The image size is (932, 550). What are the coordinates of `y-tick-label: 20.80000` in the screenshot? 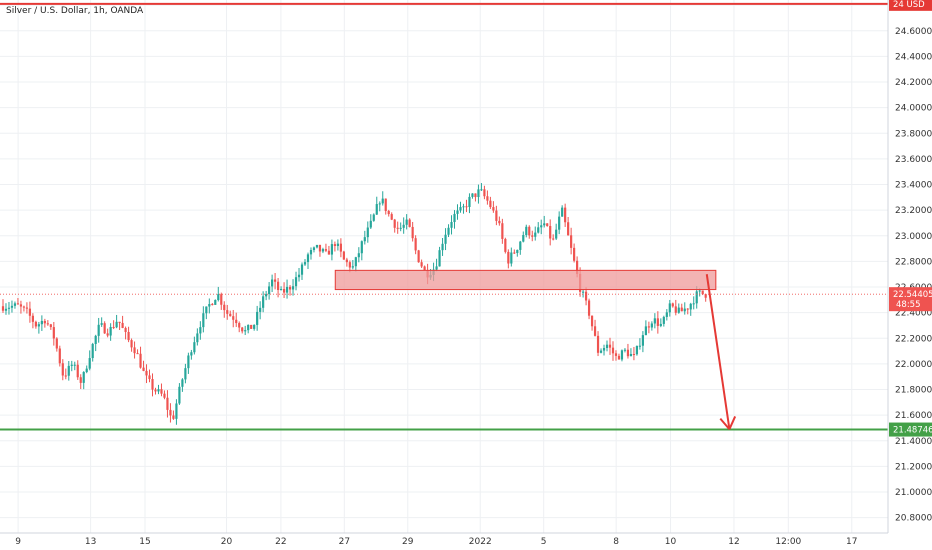 It's located at (913, 519).